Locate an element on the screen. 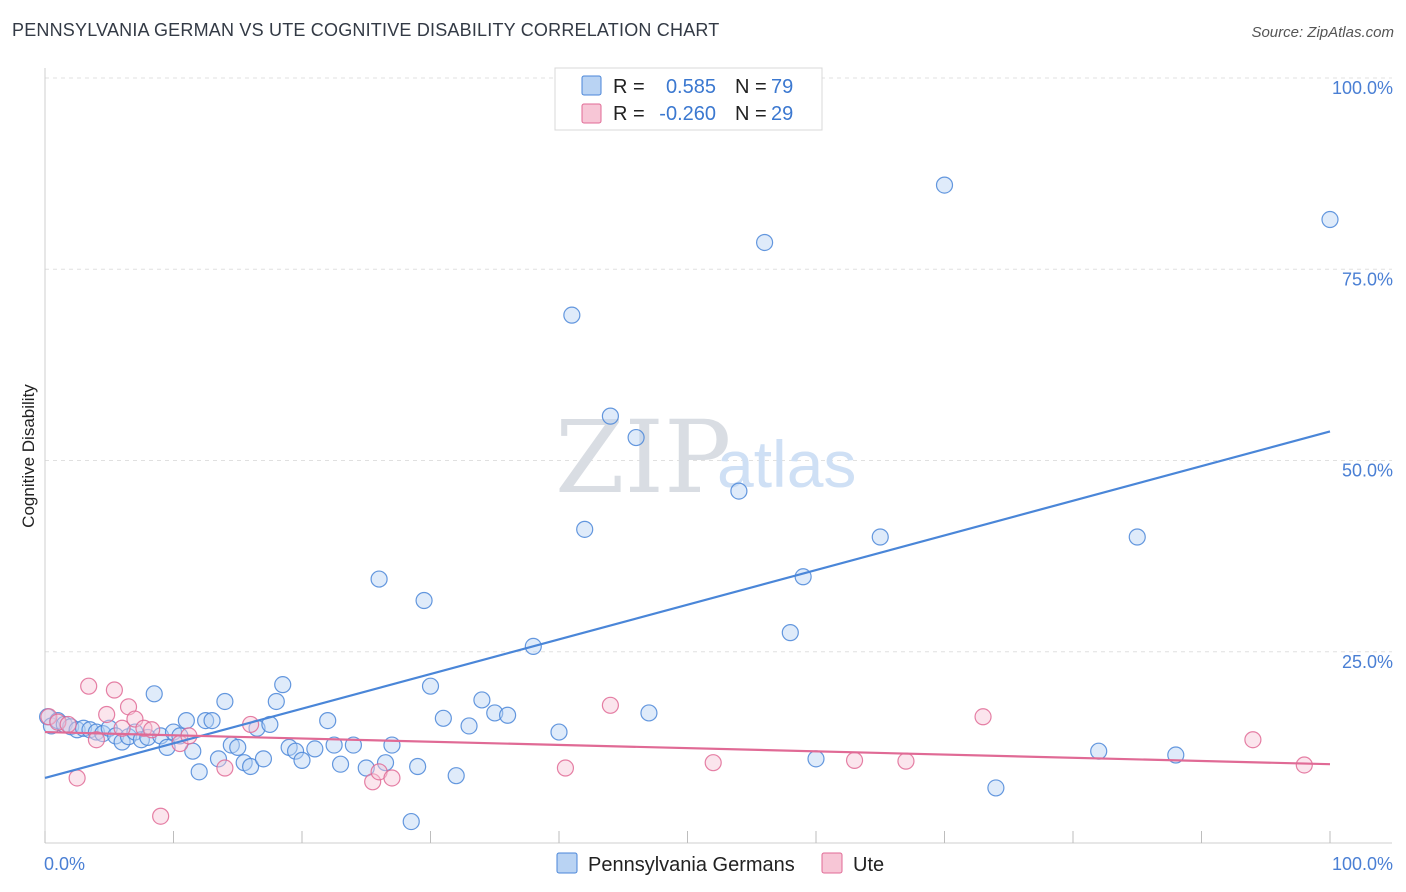  stats-legend-swatch-pink is located at coordinates (591, 113).